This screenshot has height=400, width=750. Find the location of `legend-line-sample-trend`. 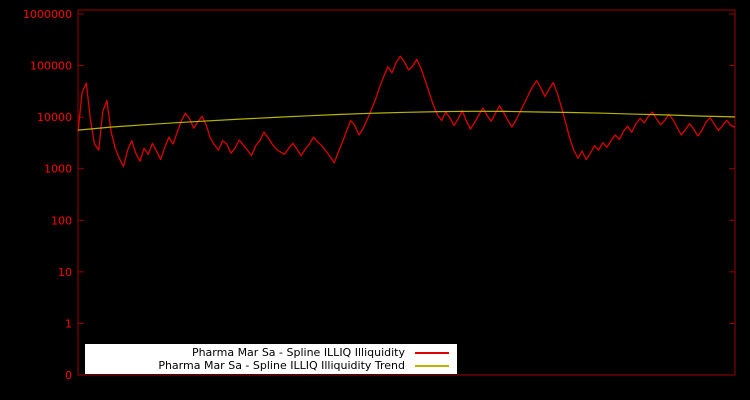

legend-line-sample-trend is located at coordinates (432, 365).